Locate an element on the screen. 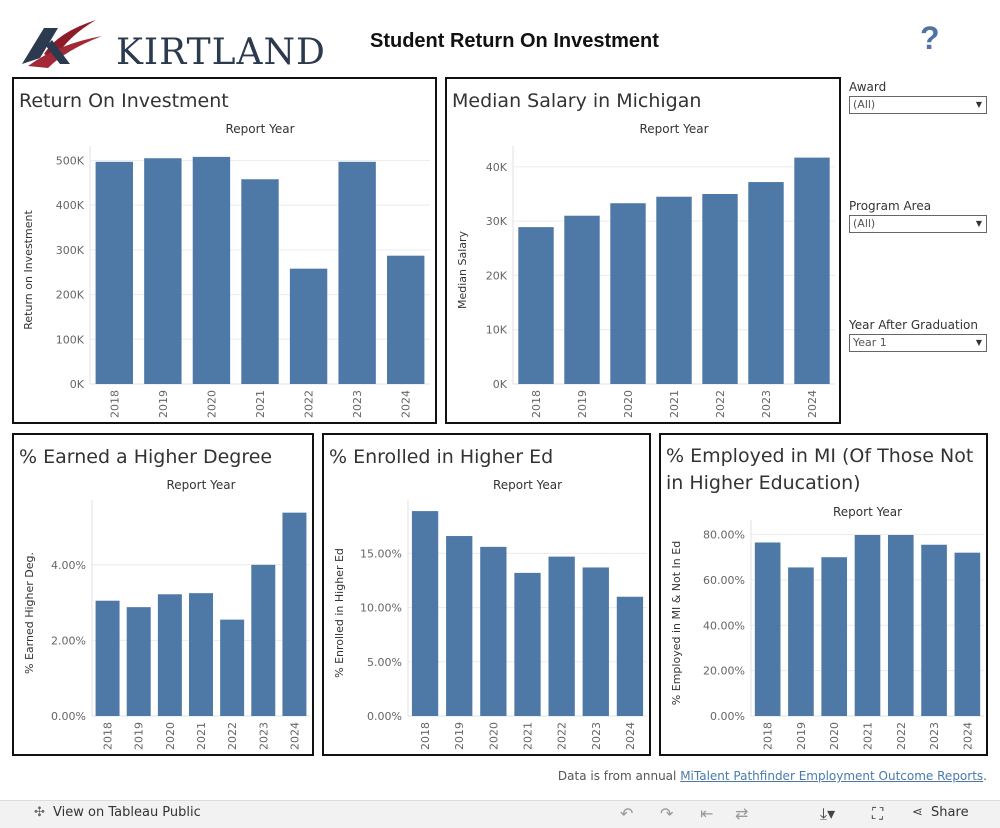 The height and width of the screenshot is (828, 1000). award-dropdown: (All) ▼ is located at coordinates (918, 105).